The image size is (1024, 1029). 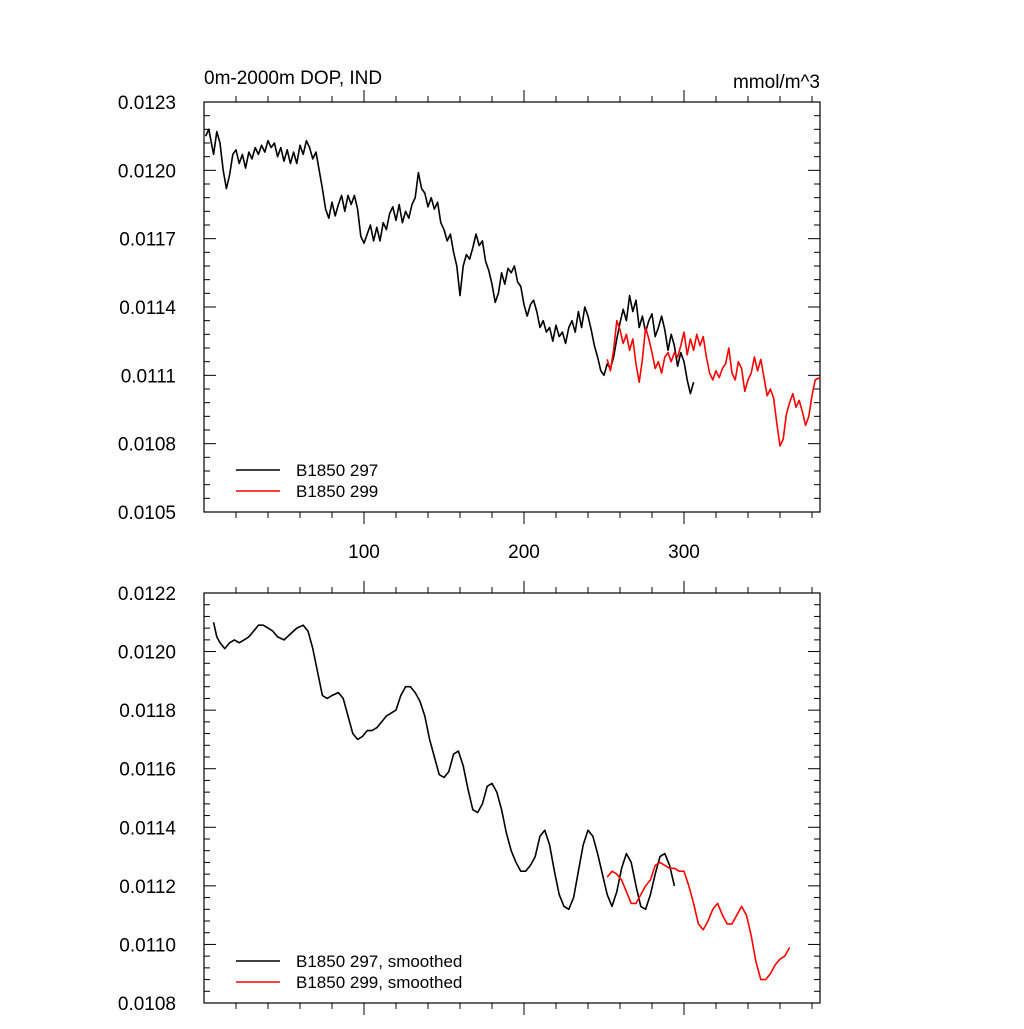 What do you see at coordinates (337, 470) in the screenshot?
I see `legend-label-1: B1850 297` at bounding box center [337, 470].